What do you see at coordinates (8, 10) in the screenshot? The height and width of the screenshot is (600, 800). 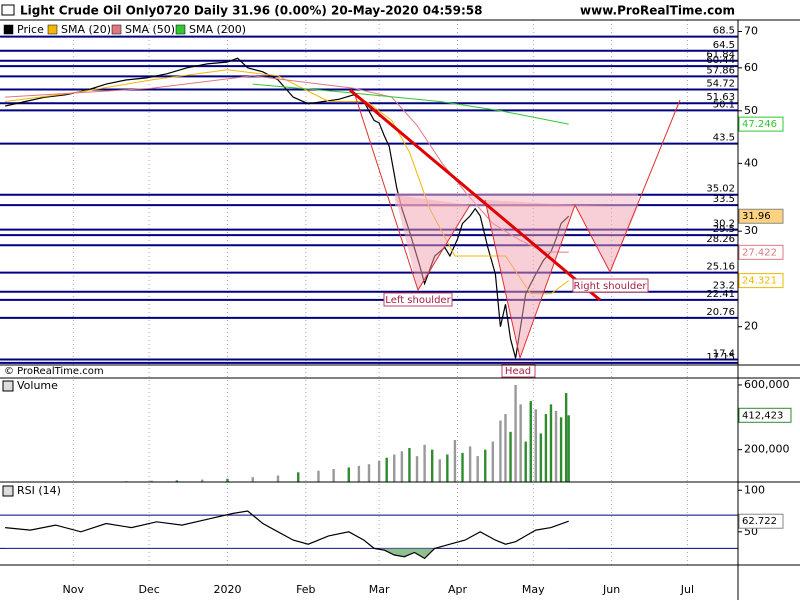 I see `collapse-icon` at bounding box center [8, 10].